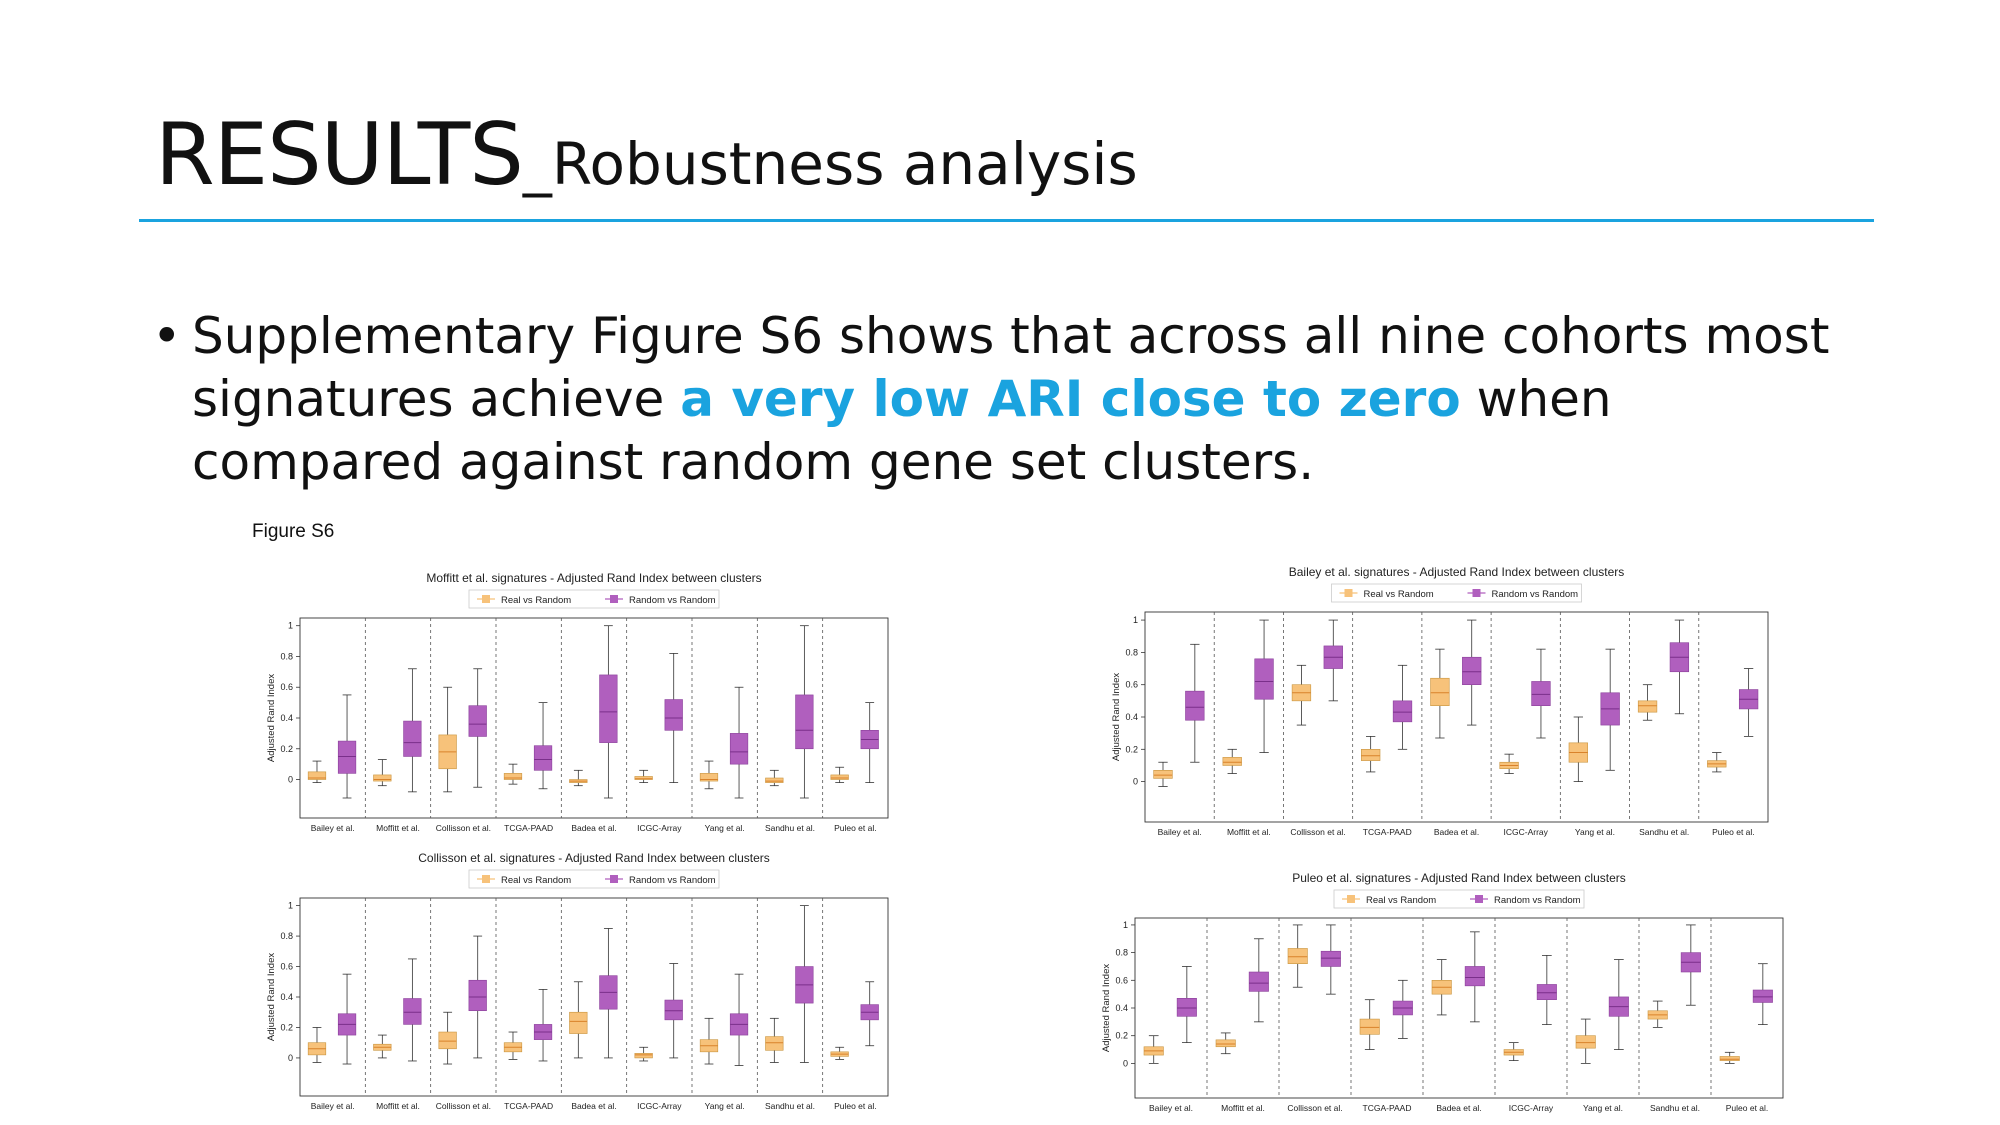 This screenshot has height=1125, width=2000. I want to click on legend-frame, so click(594, 879).